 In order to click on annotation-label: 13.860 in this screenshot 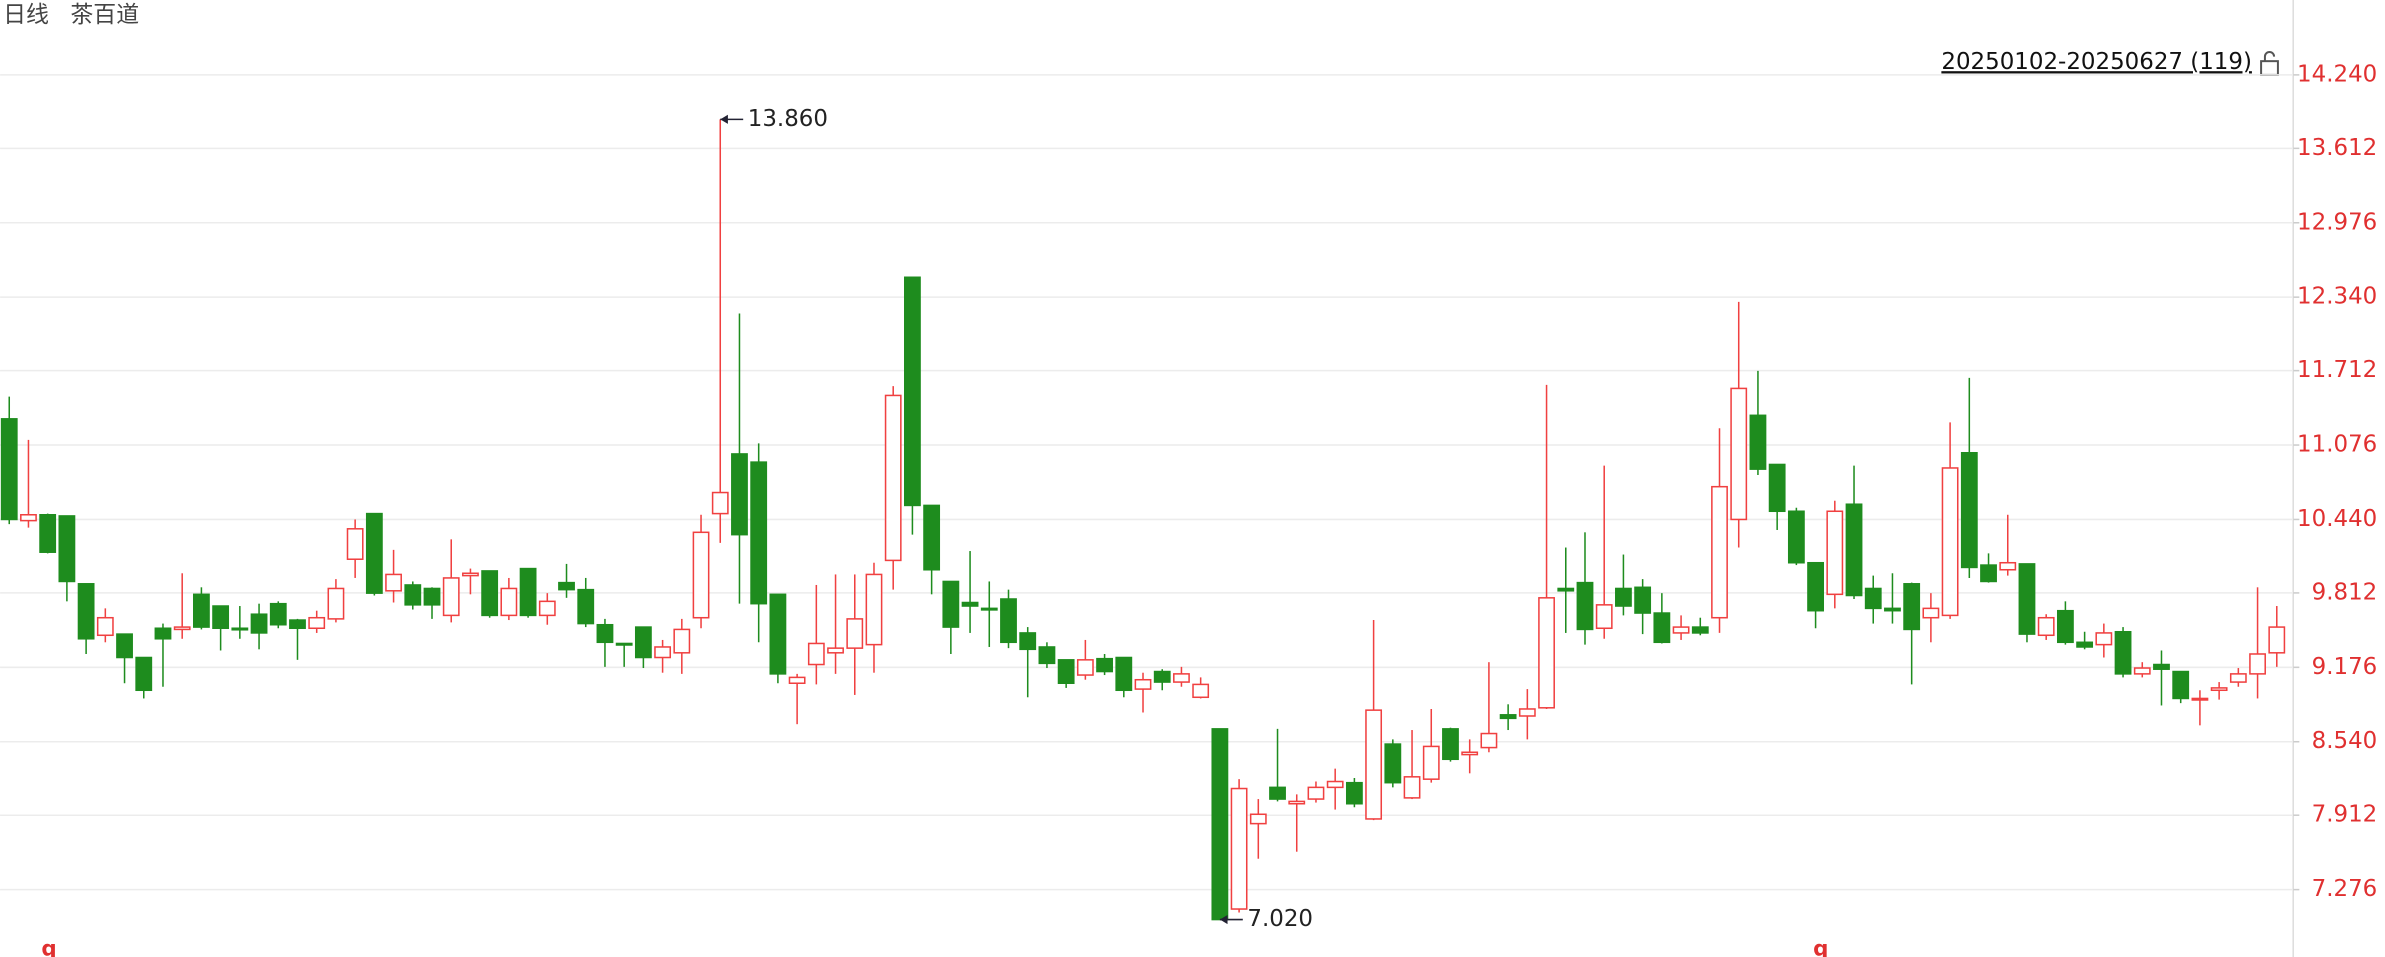, I will do `click(788, 119)`.